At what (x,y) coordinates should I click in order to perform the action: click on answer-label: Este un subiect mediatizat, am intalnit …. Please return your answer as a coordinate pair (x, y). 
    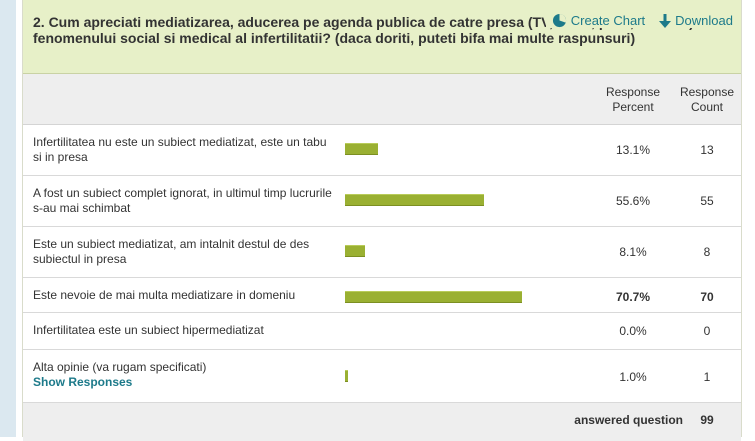
    Looking at the image, I should click on (171, 251).